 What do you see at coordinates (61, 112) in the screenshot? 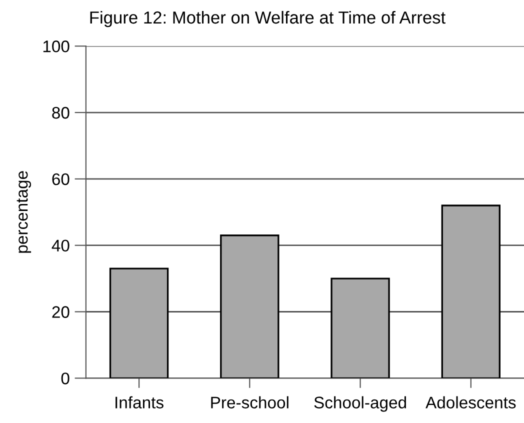
I see `y-tick-label: 80` at bounding box center [61, 112].